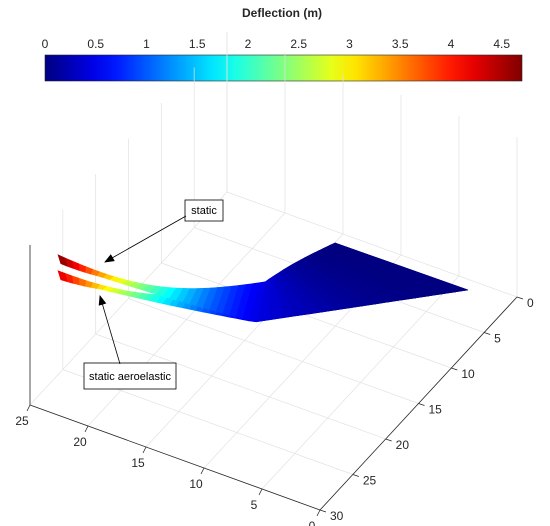  Describe the element at coordinates (497, 339) in the screenshot. I see `x-tick-label: 5` at that location.